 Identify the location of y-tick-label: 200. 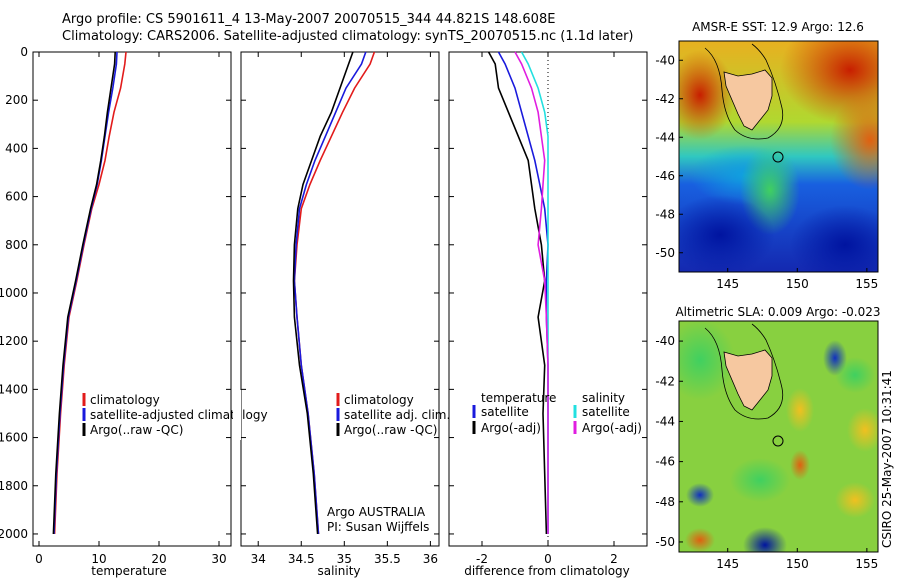
(16, 100).